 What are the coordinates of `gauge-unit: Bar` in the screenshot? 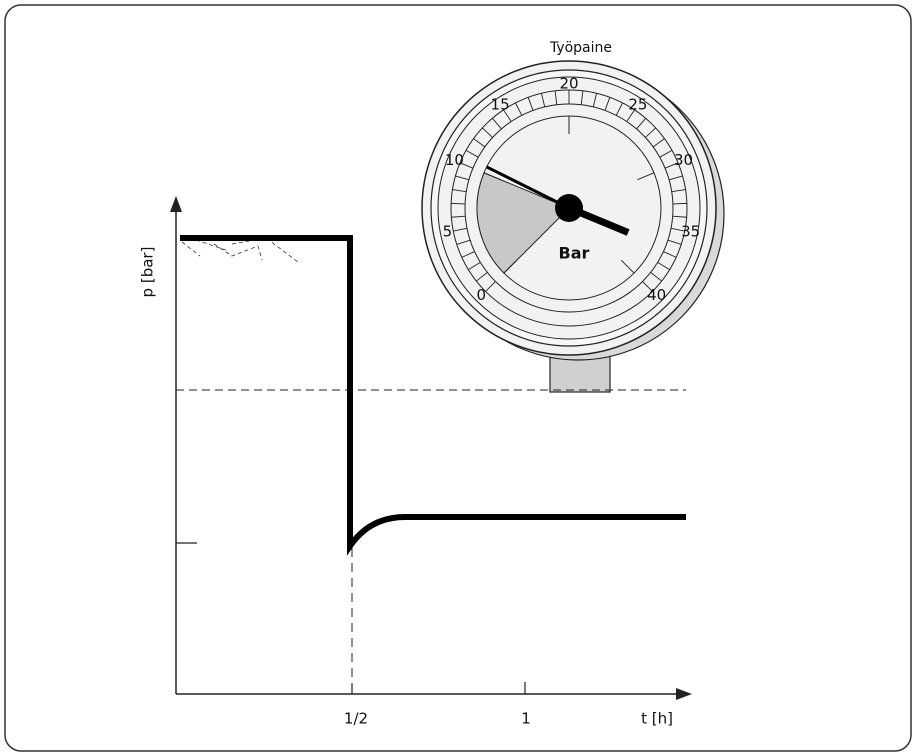 It's located at (574, 253).